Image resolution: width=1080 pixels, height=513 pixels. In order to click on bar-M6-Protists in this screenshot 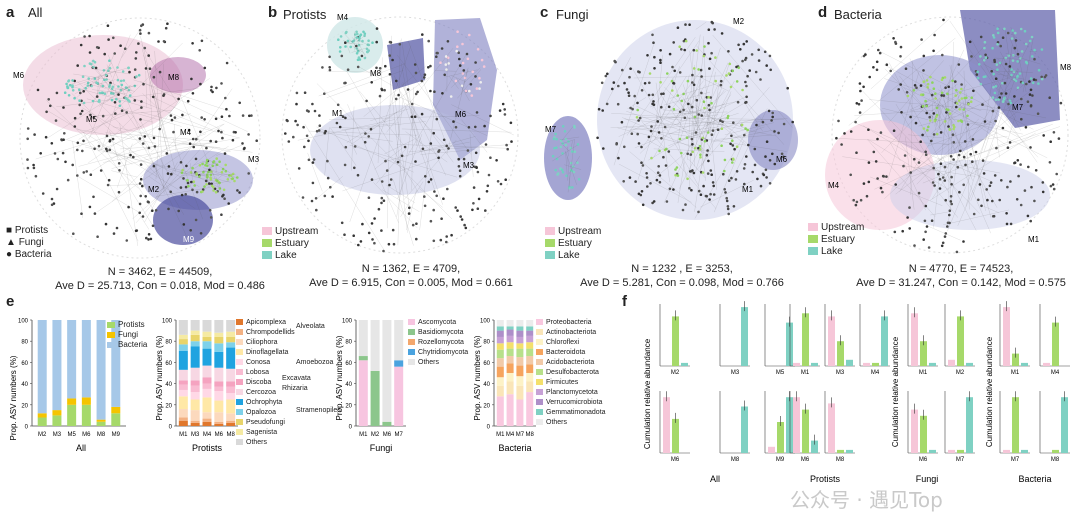, I will do `click(86, 415)`.